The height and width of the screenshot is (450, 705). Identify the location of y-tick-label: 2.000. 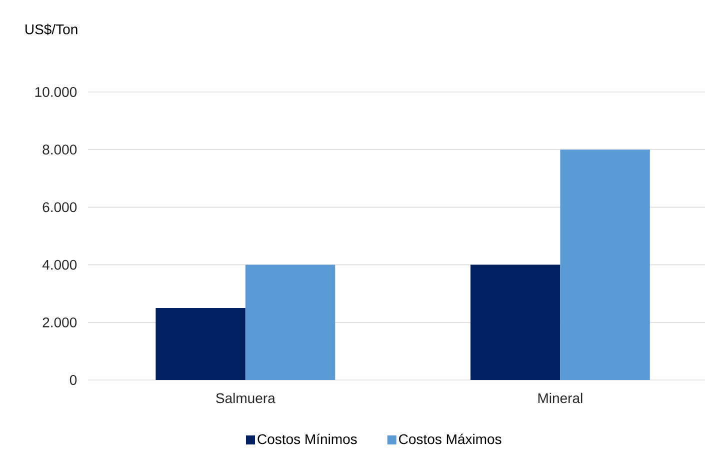
(59, 322).